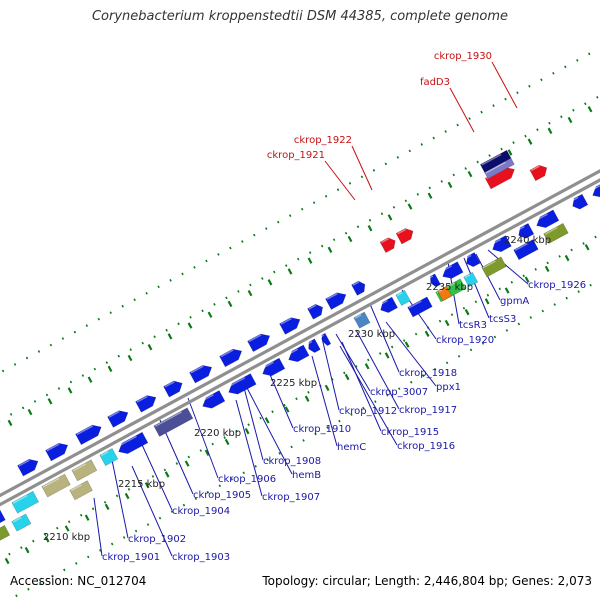 The height and width of the screenshot is (600, 600). I want to click on gene-label: ckrop_1910, so click(322, 429).